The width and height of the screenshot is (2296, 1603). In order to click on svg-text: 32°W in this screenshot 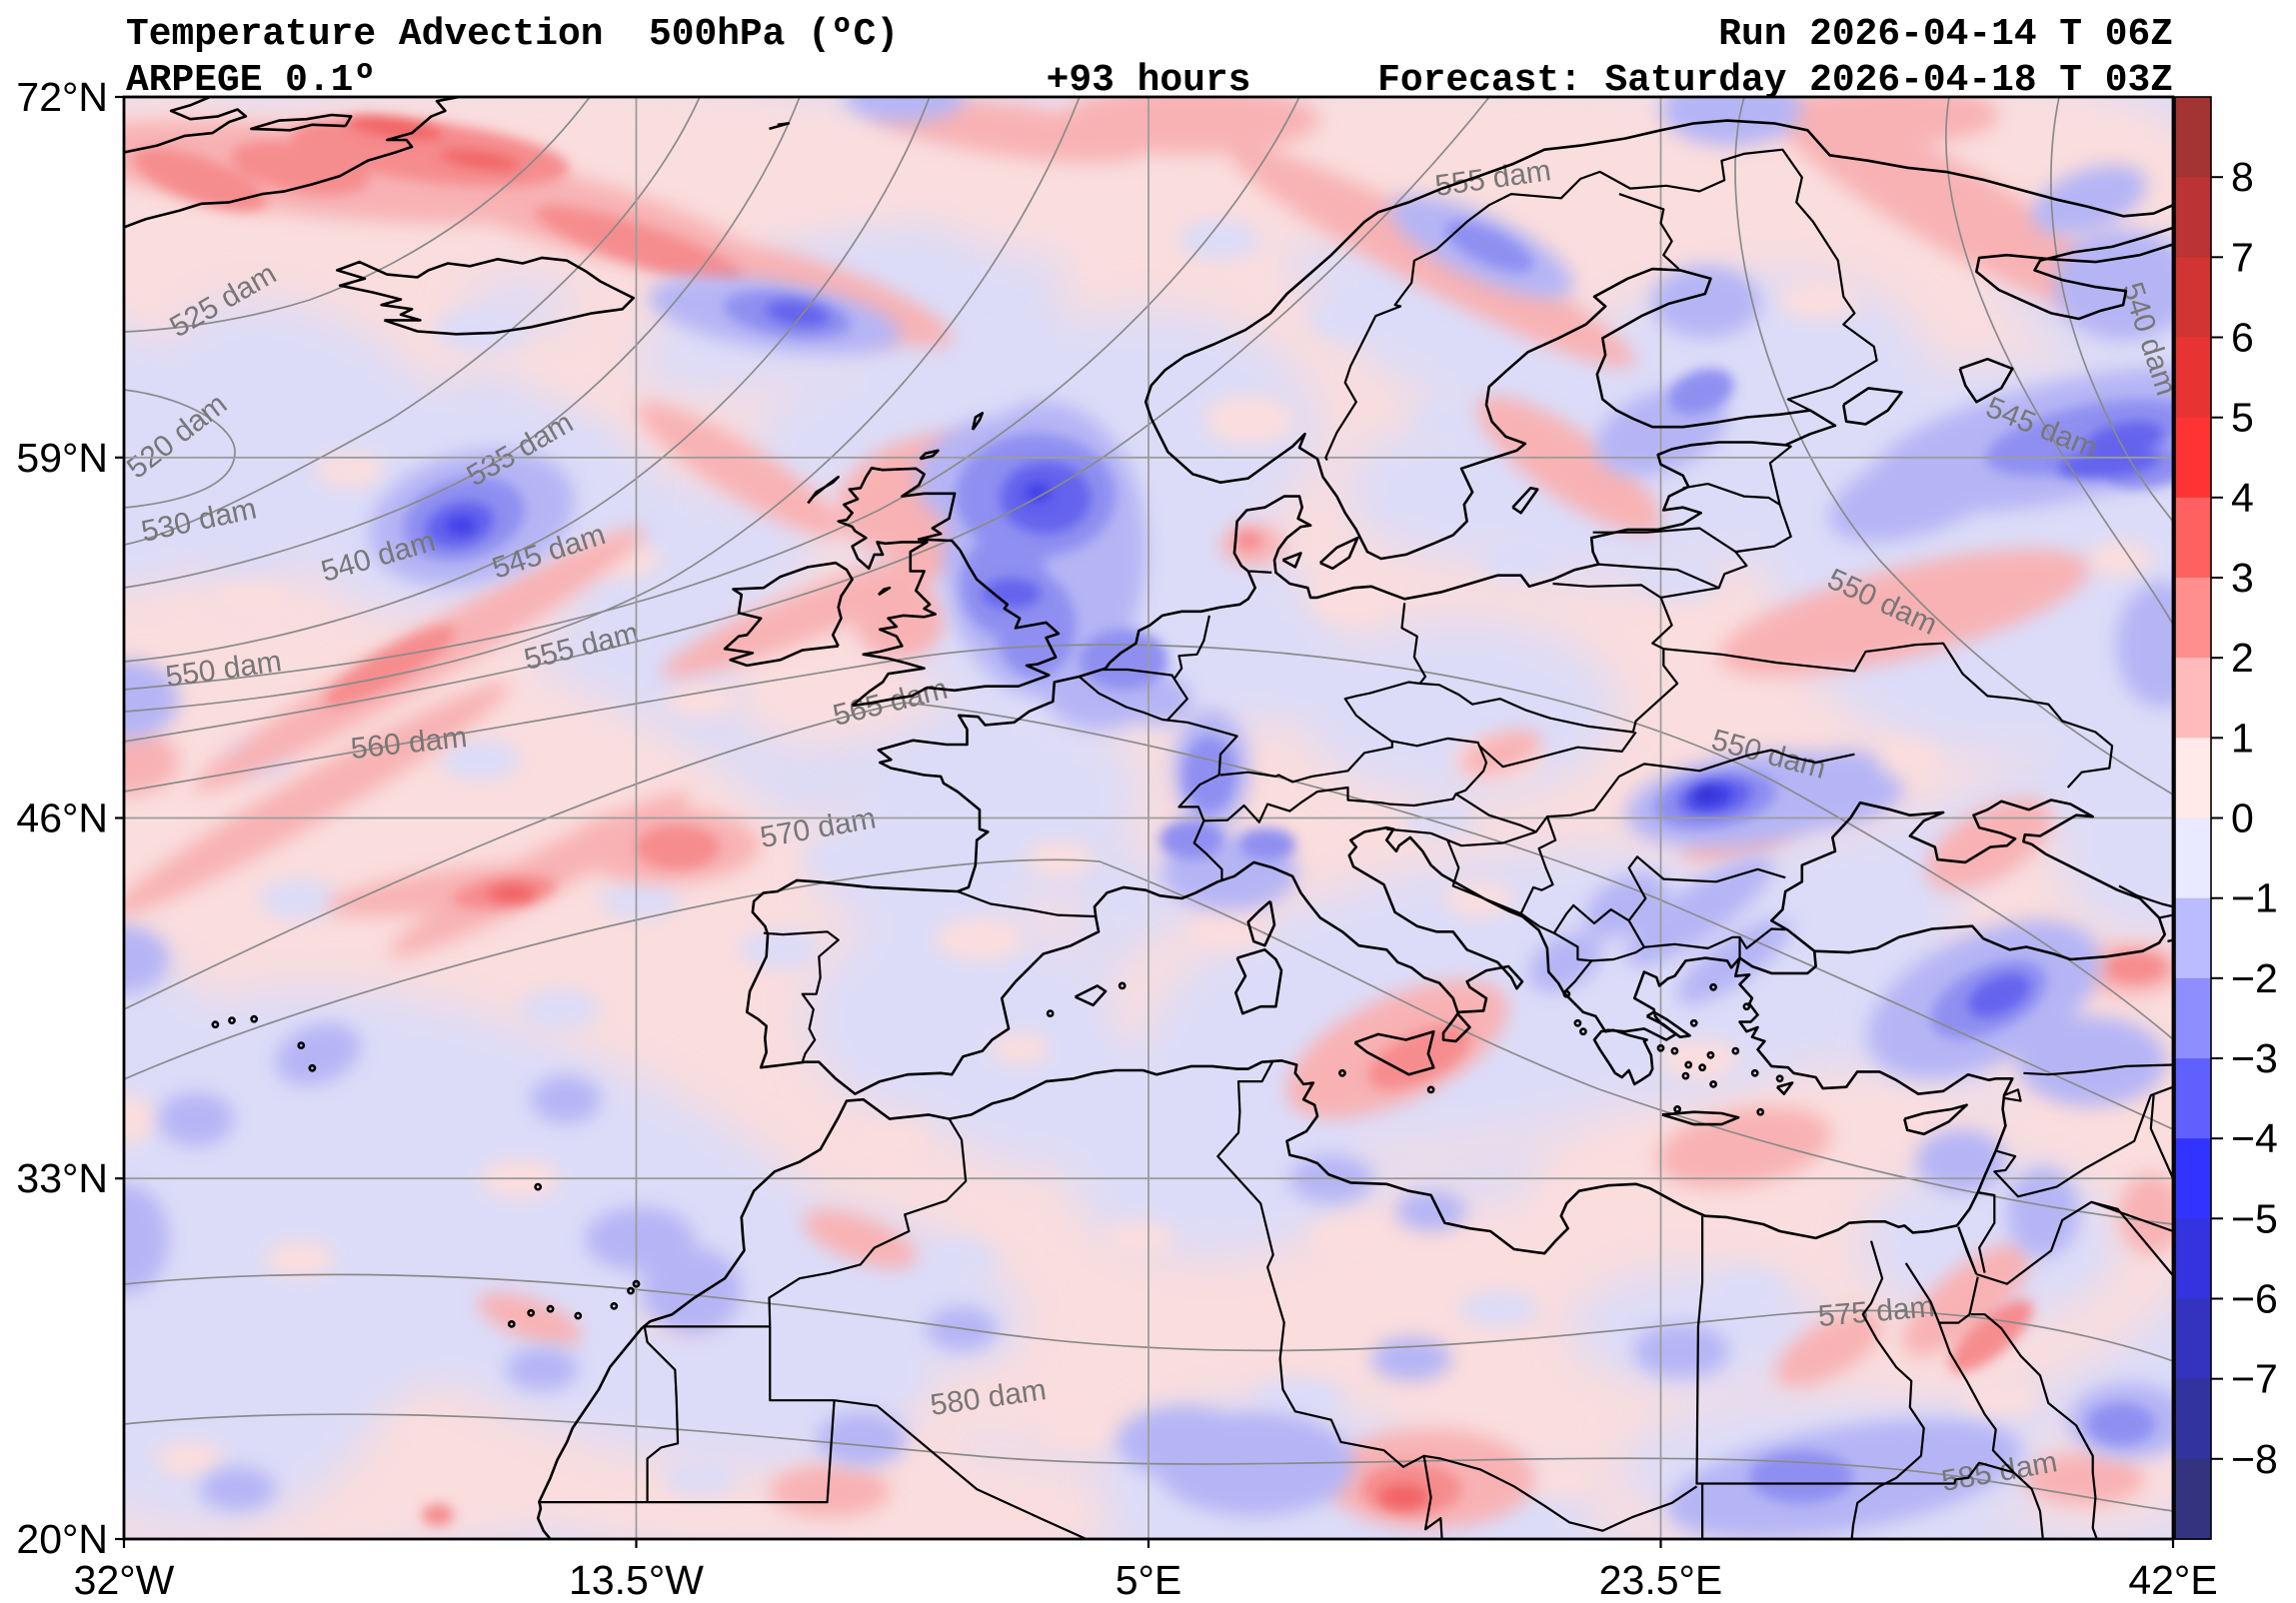, I will do `click(125, 1580)`.